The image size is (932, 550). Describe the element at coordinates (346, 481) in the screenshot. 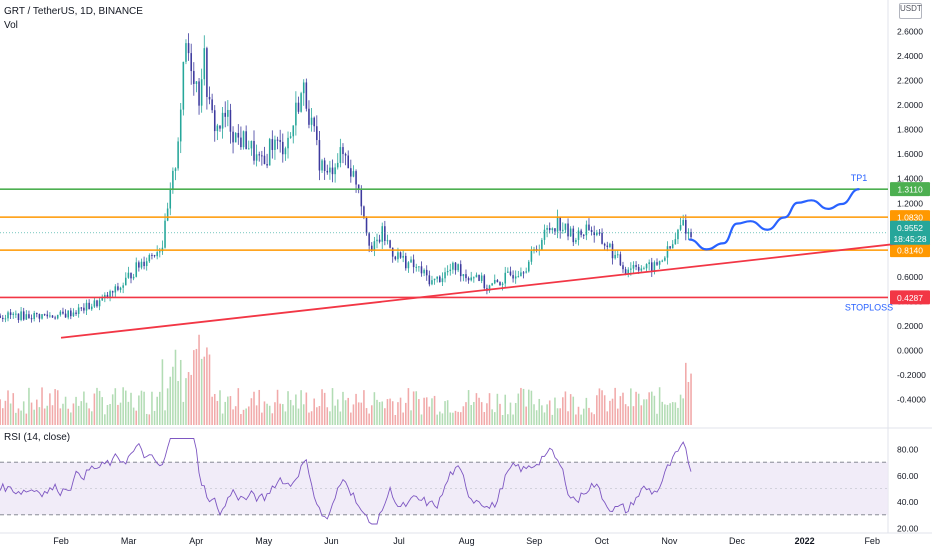

I see `rsi-line` at that location.